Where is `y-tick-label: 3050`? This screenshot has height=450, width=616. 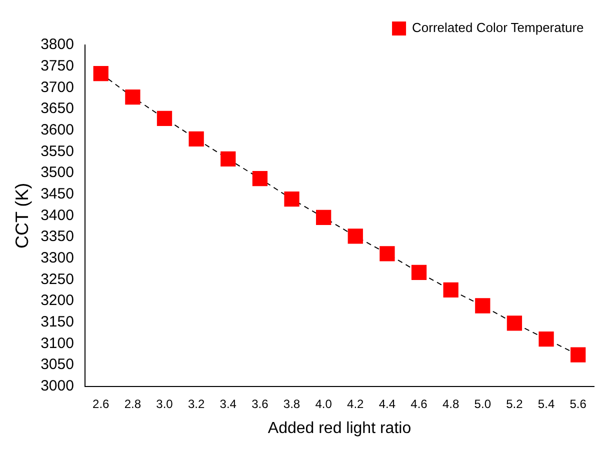 y-tick-label: 3050 is located at coordinates (57, 365).